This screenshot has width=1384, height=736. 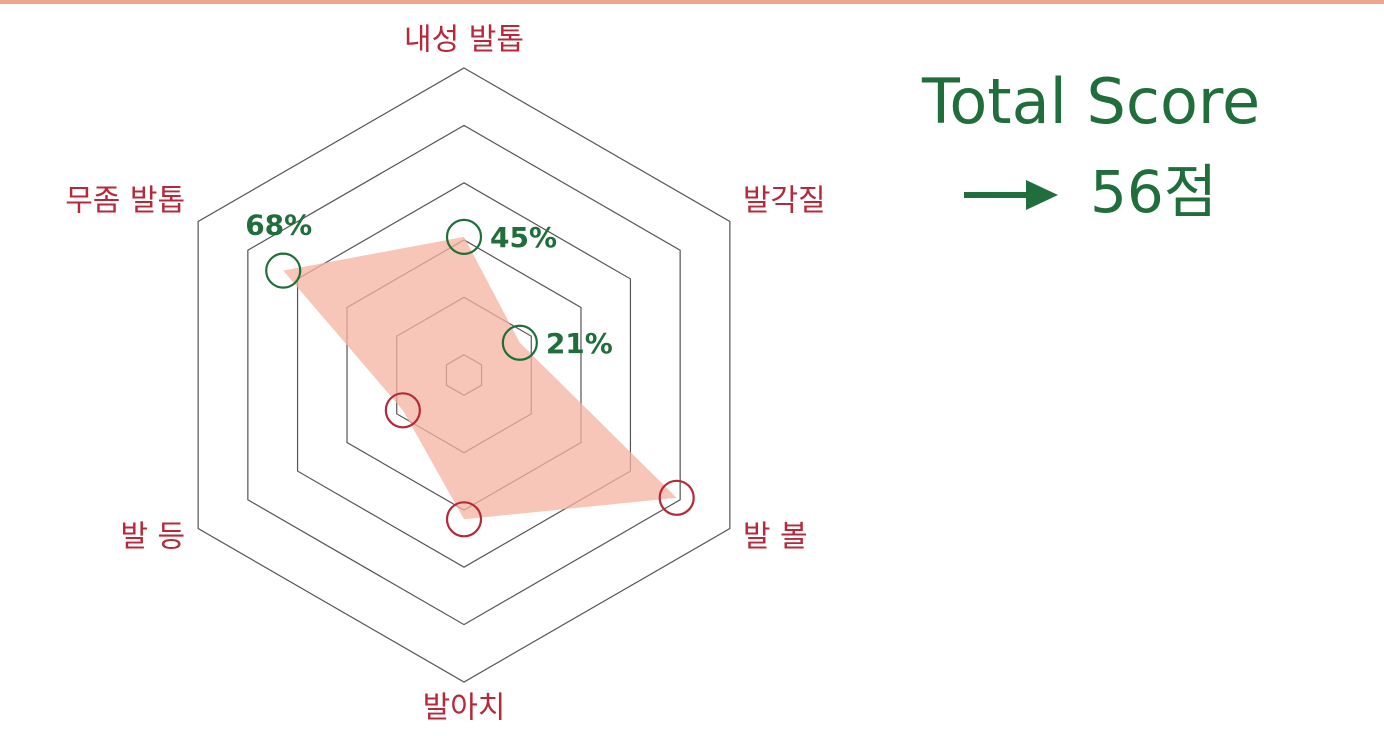 I want to click on axis-label: 무좀 발톱, so click(x=125, y=201).